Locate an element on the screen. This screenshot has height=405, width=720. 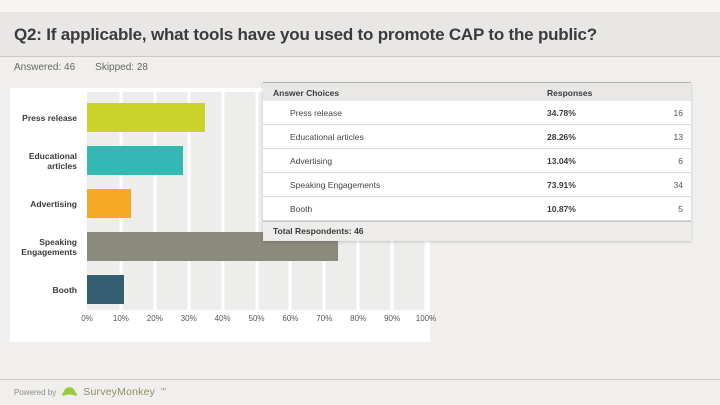
skipped-count: Skipped: 28 is located at coordinates (121, 67).